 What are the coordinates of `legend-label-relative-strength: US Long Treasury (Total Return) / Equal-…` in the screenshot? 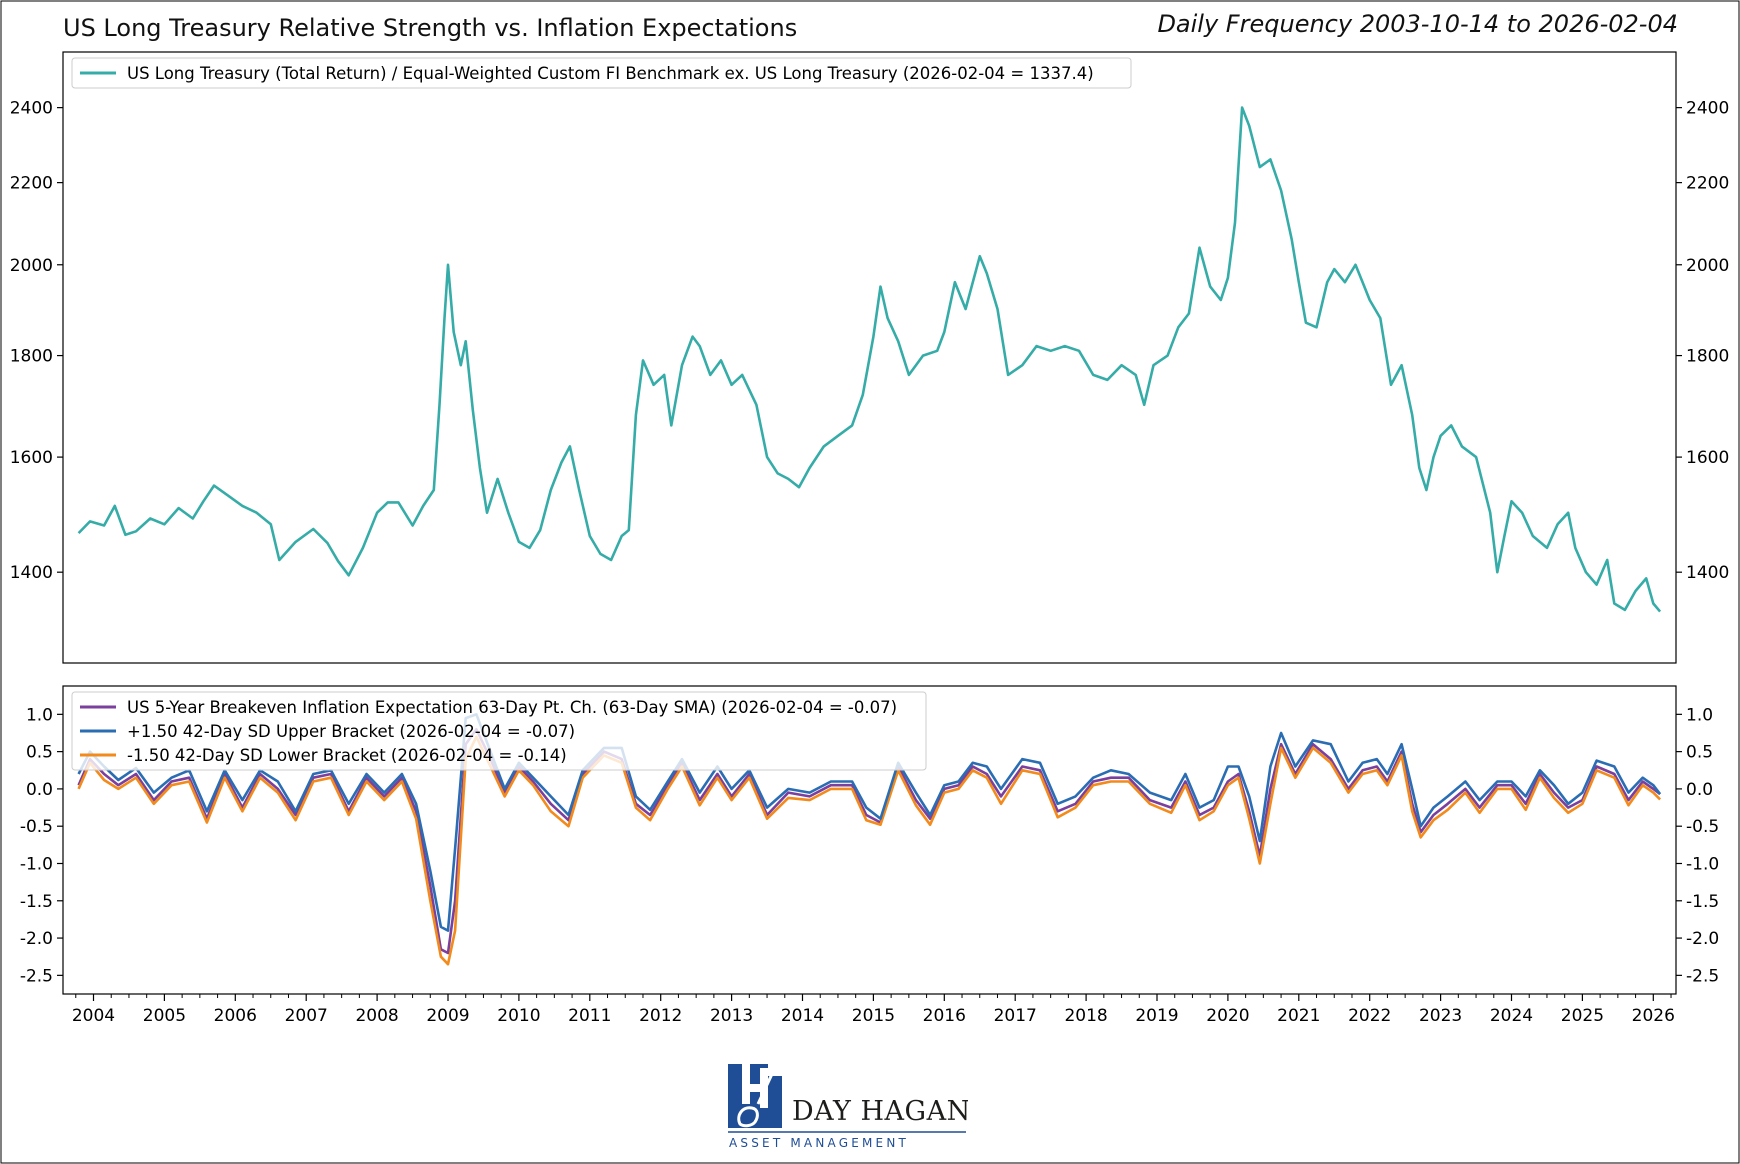 It's located at (610, 73).